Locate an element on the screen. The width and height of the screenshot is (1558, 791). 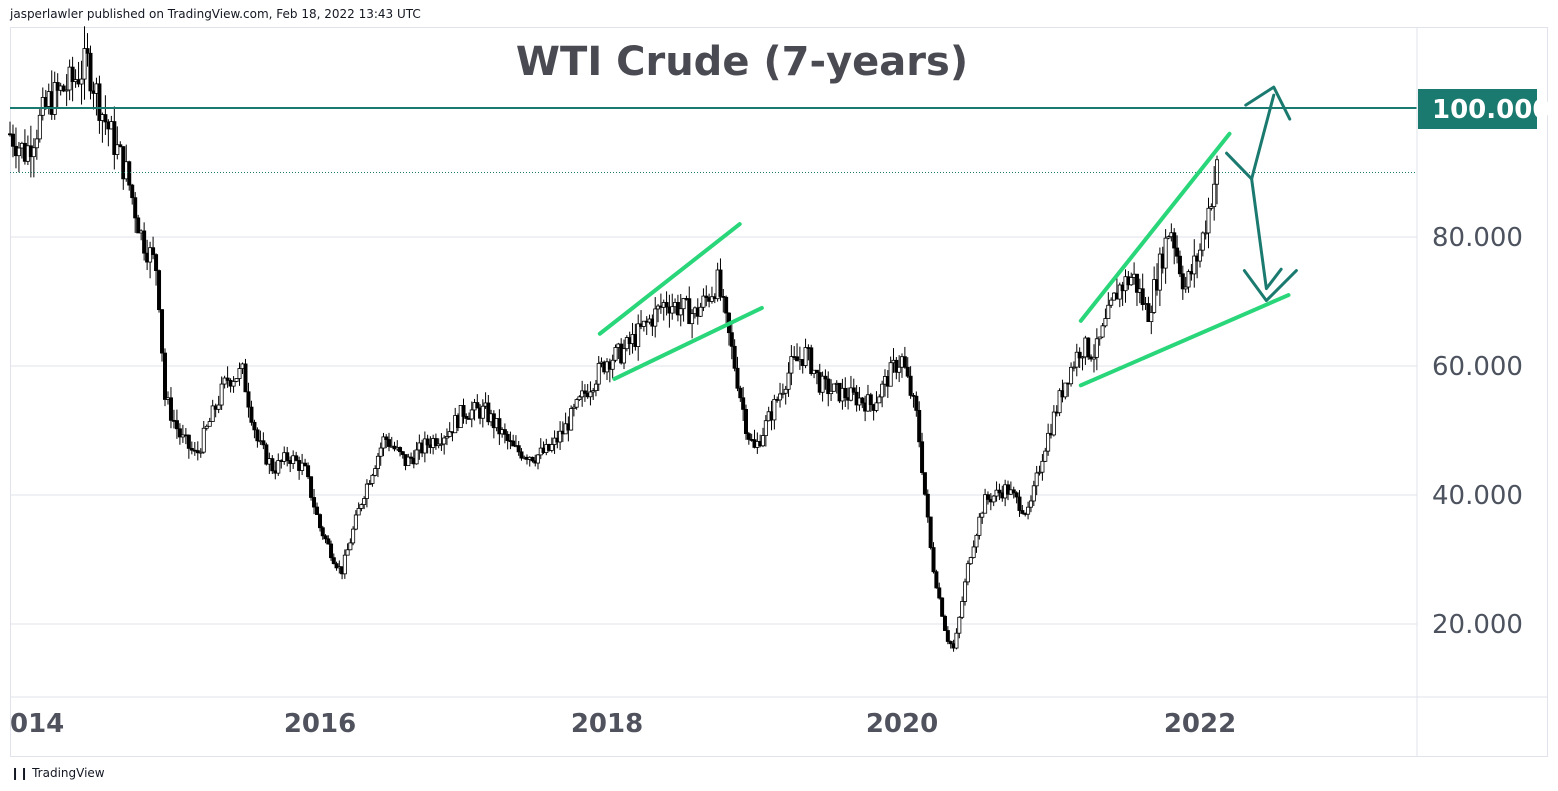
y-tick-label: 80.000 is located at coordinates (1477, 238).